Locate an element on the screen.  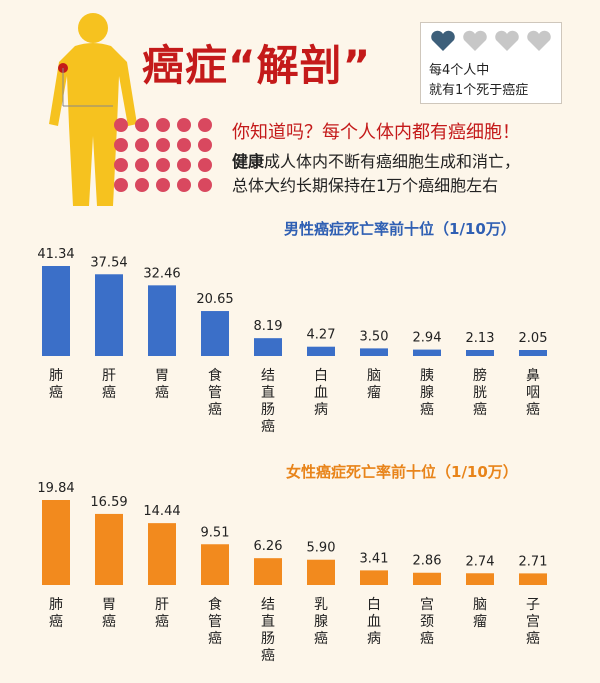
page-title: 癌症“解剖” is located at coordinates (257, 65).